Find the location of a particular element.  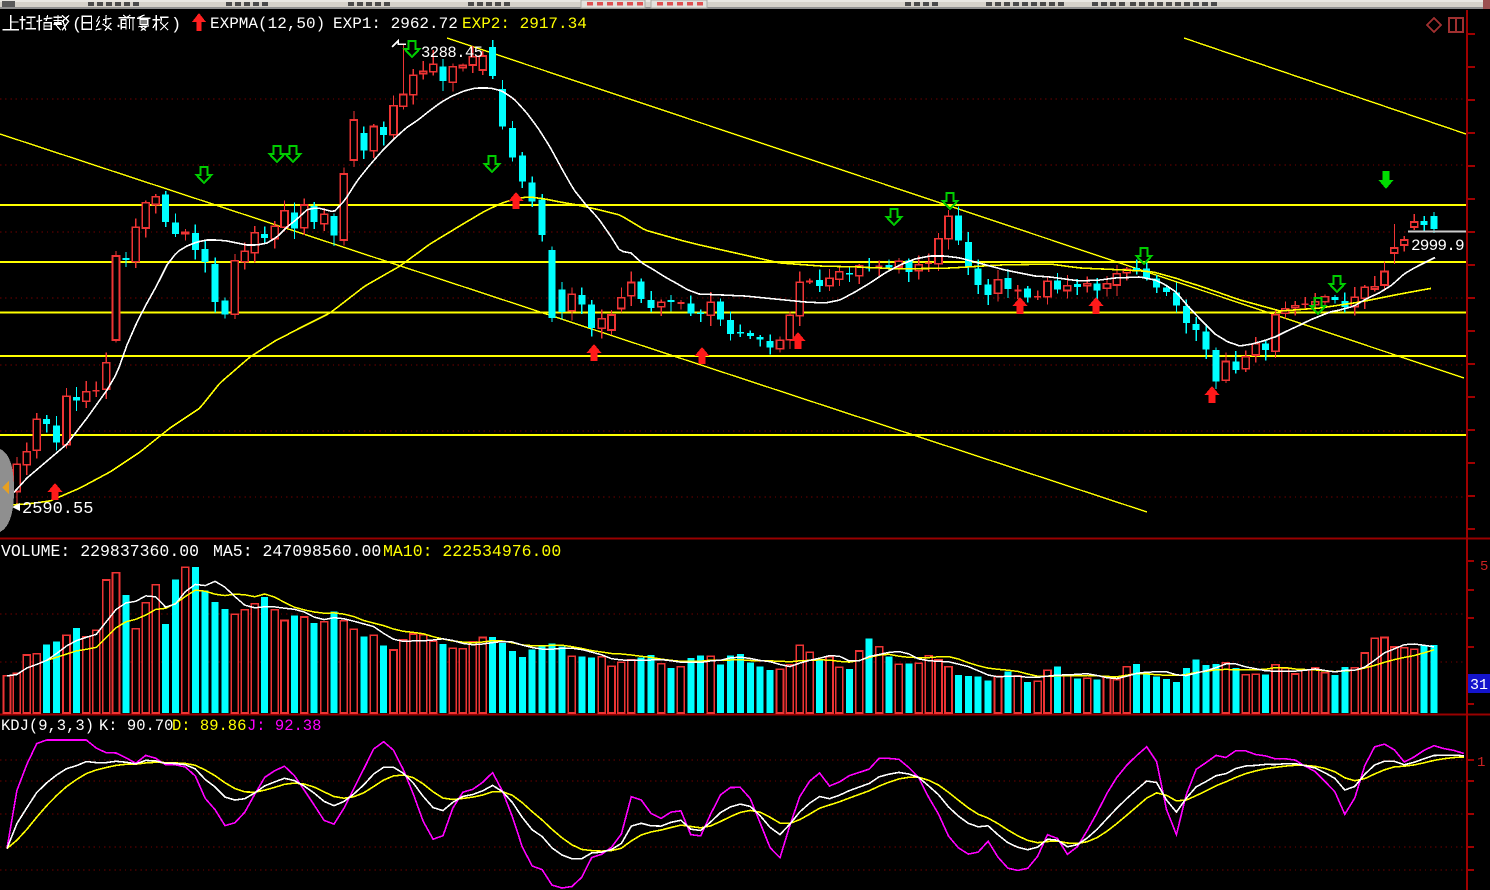

svg-text: MA10: 222534976.00 is located at coordinates (472, 551).